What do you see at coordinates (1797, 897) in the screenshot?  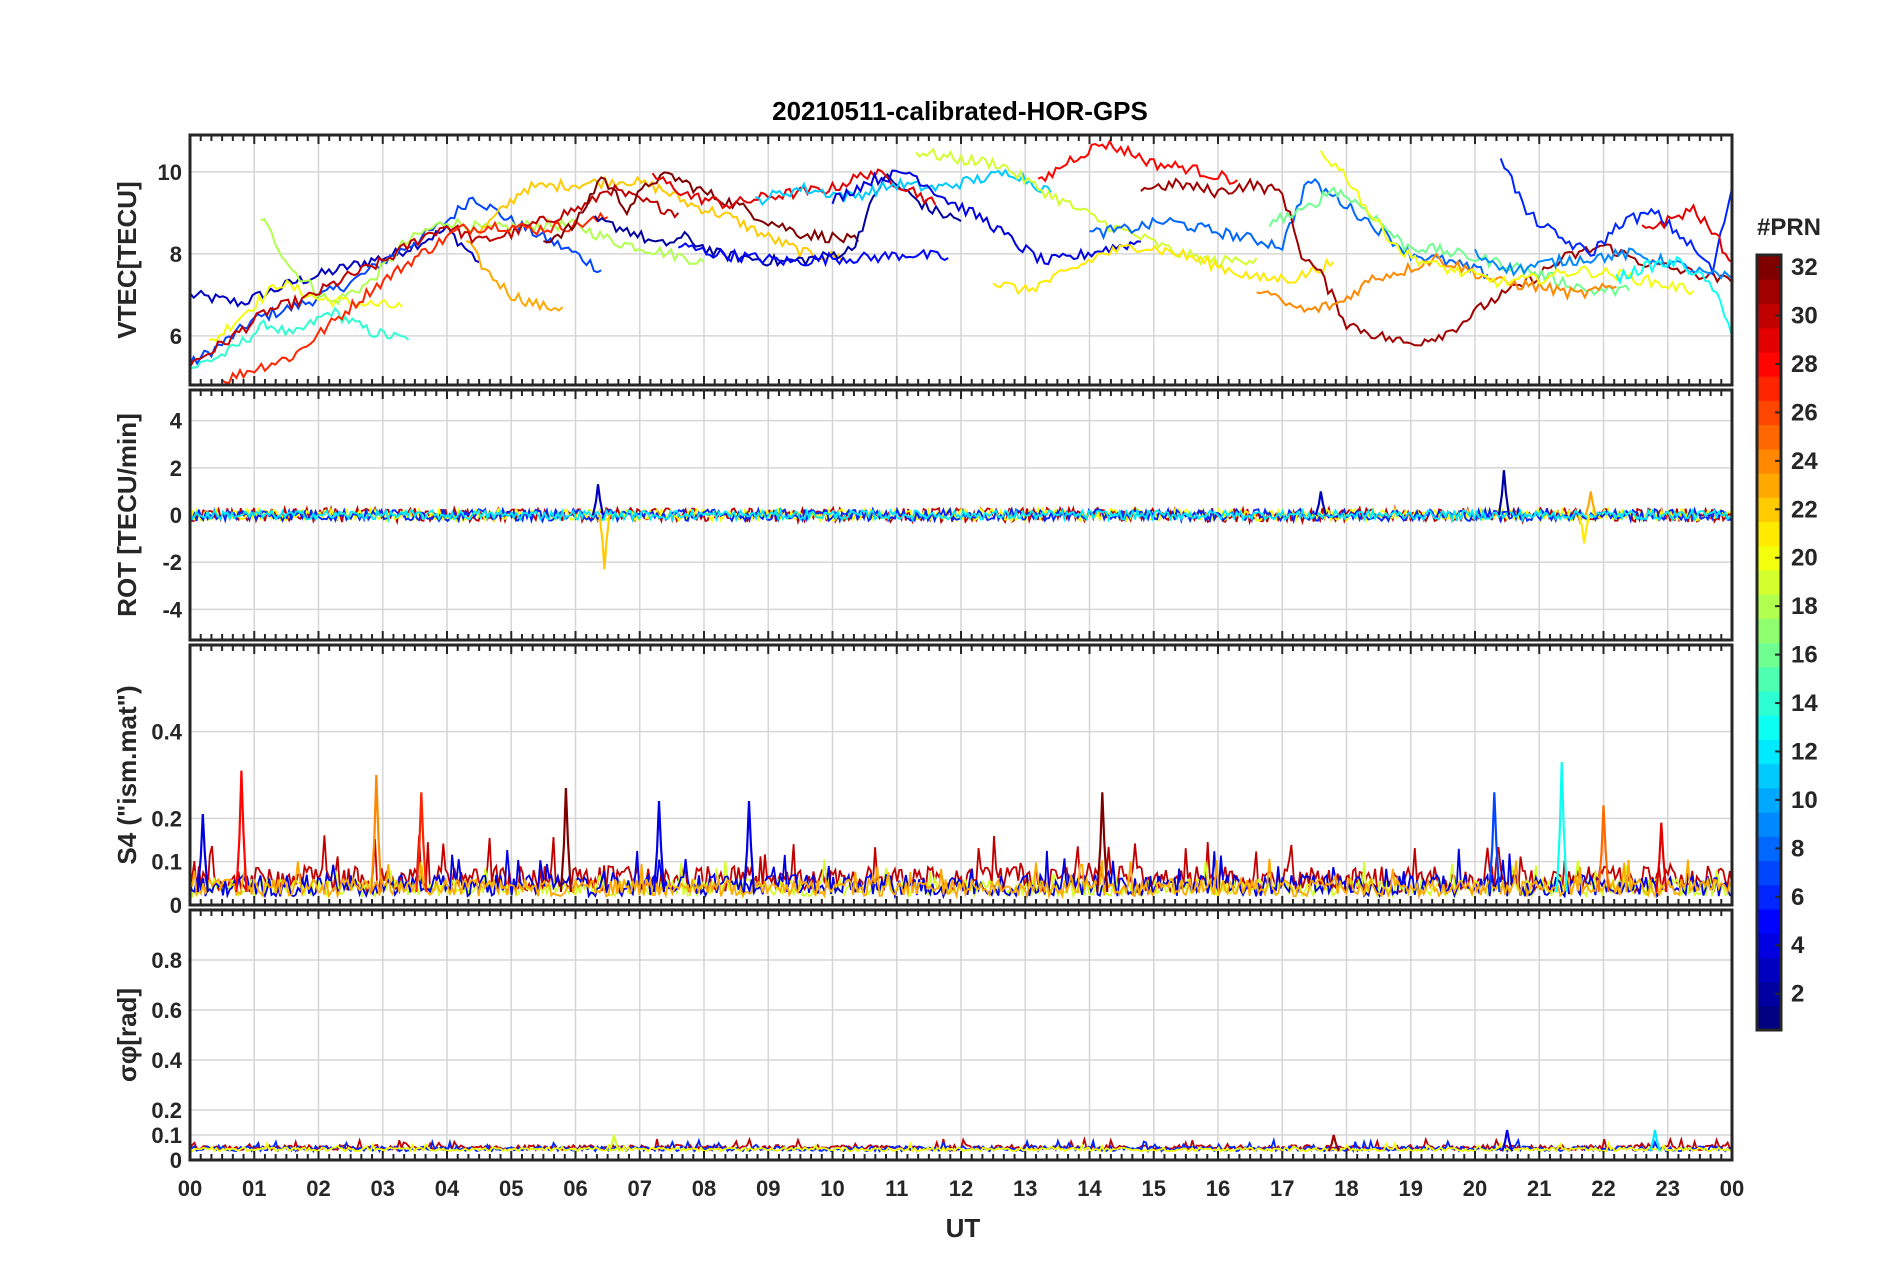 I see `colorbar-tick-label: 6` at bounding box center [1797, 897].